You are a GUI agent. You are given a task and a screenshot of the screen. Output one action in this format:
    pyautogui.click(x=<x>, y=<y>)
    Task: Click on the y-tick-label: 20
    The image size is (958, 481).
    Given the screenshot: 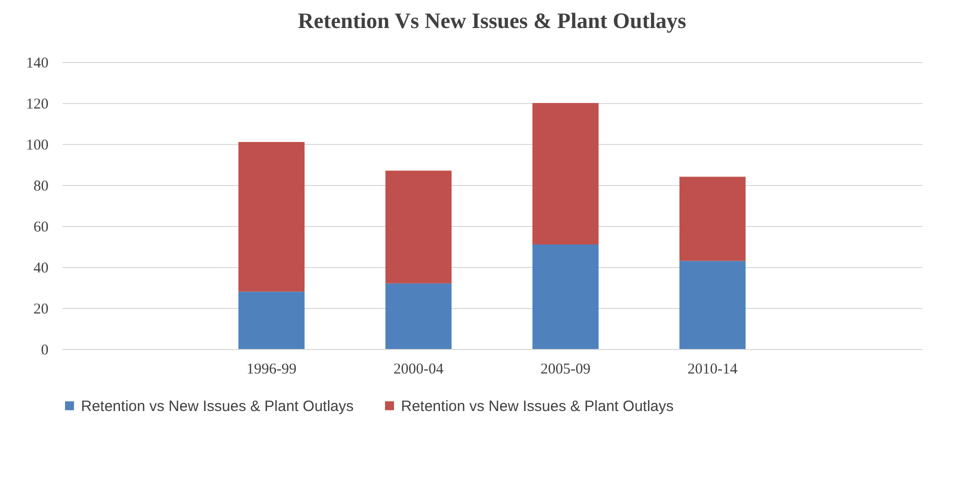 What is the action you would take?
    pyautogui.click(x=41, y=310)
    